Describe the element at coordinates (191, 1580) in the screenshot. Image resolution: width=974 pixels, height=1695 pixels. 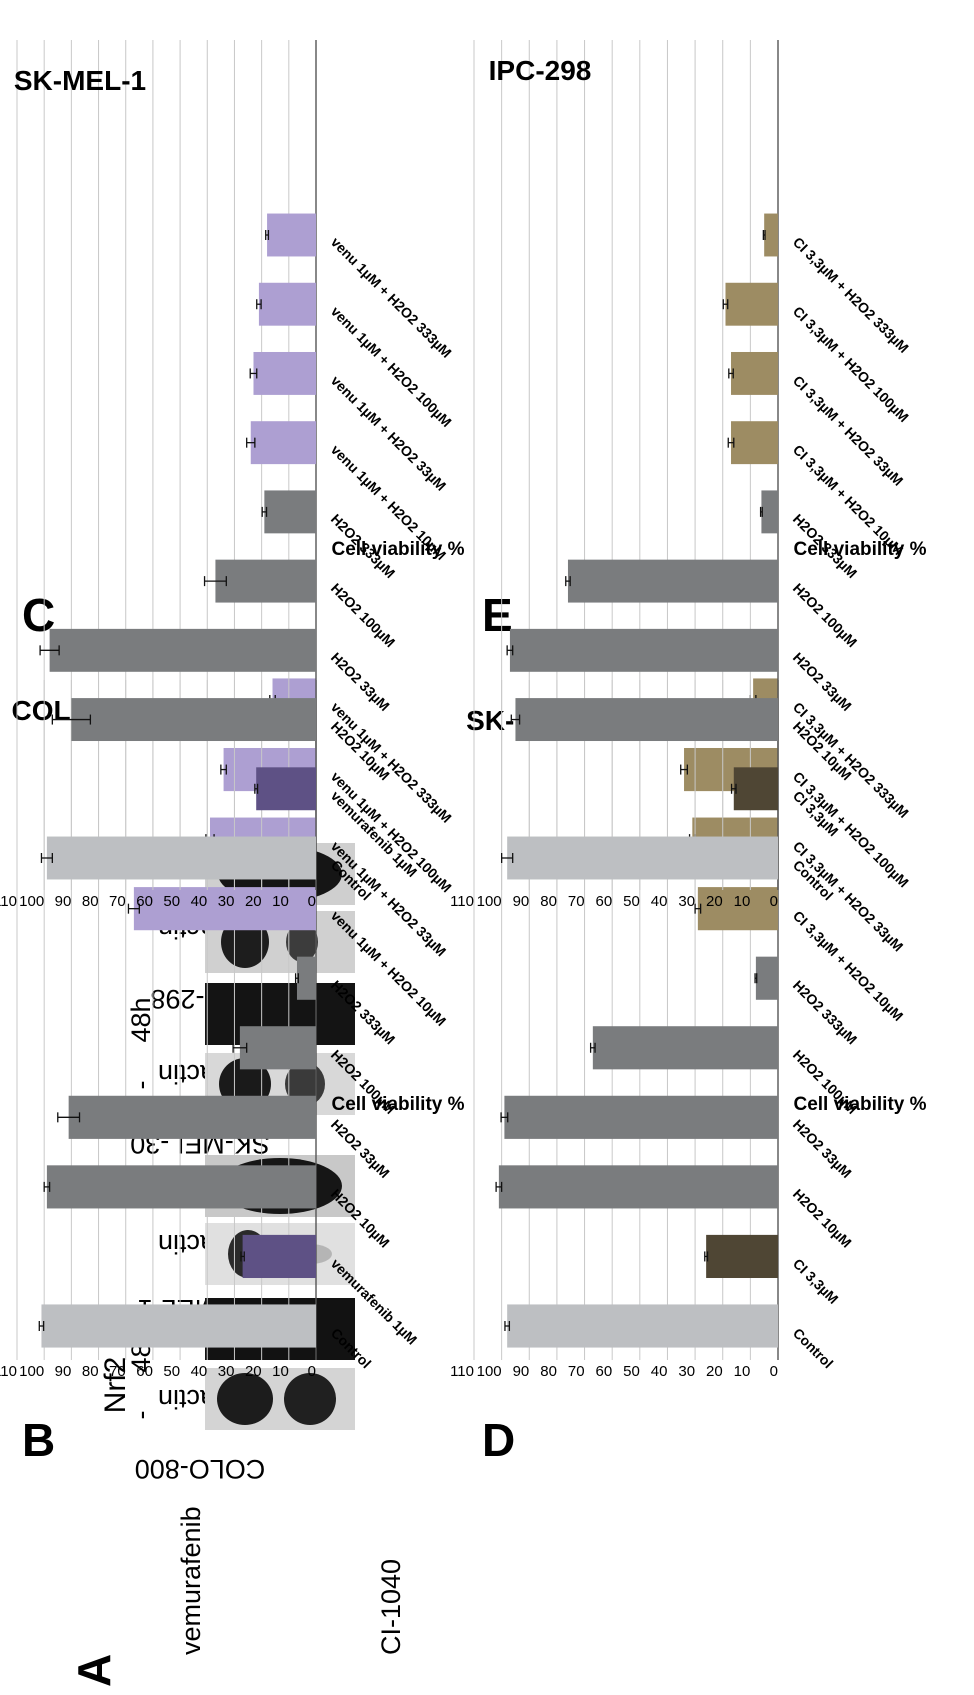
I see `blot-treatment-label: vemurafenib` at that location.